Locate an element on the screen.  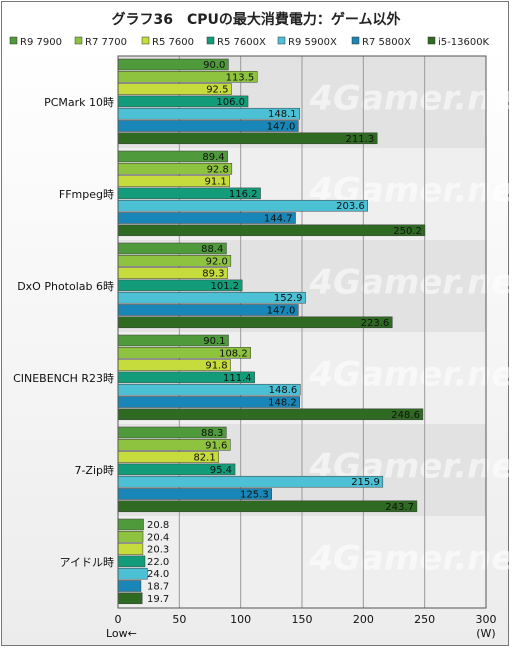
x-tick-label: 300 is located at coordinates (486, 619).